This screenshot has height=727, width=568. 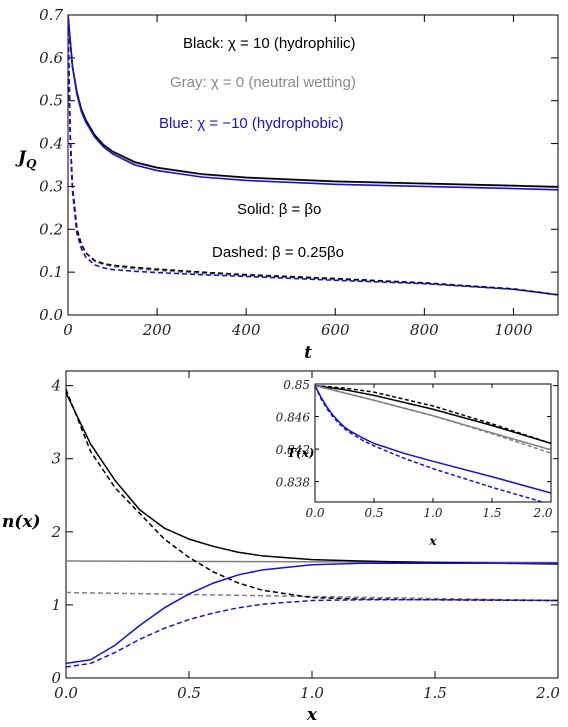 I want to click on y-tick-label: 0.85, so click(x=296, y=385).